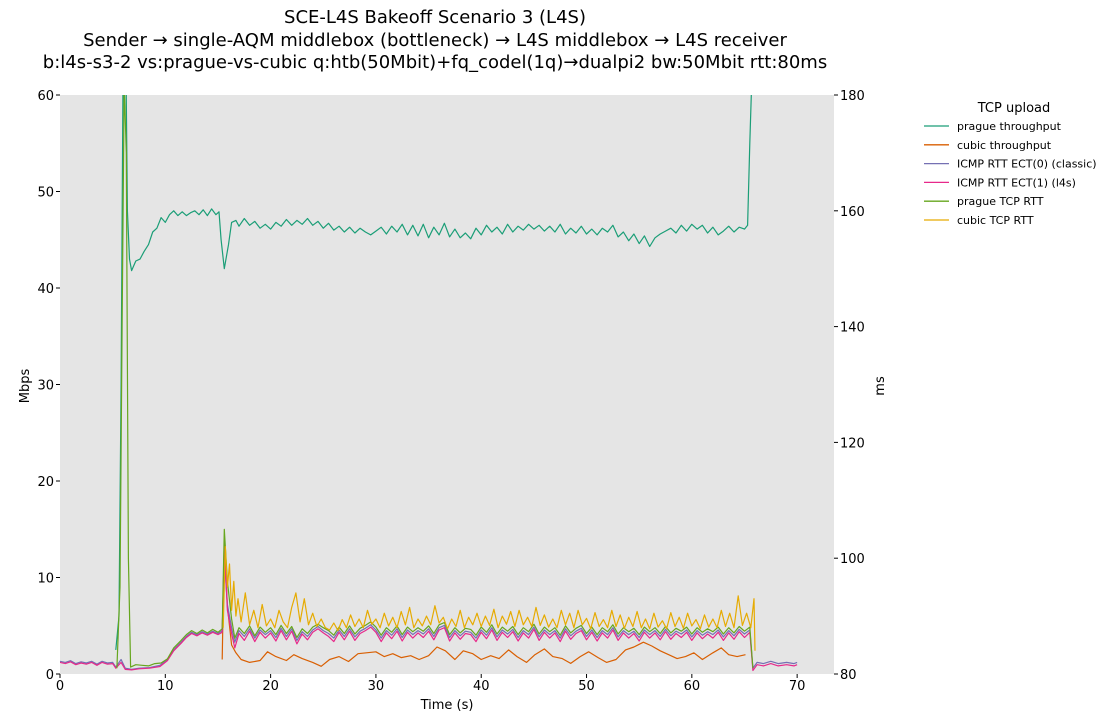 The image size is (1119, 721). What do you see at coordinates (852, 559) in the screenshot?
I see `y2-tick-label: 100` at bounding box center [852, 559].